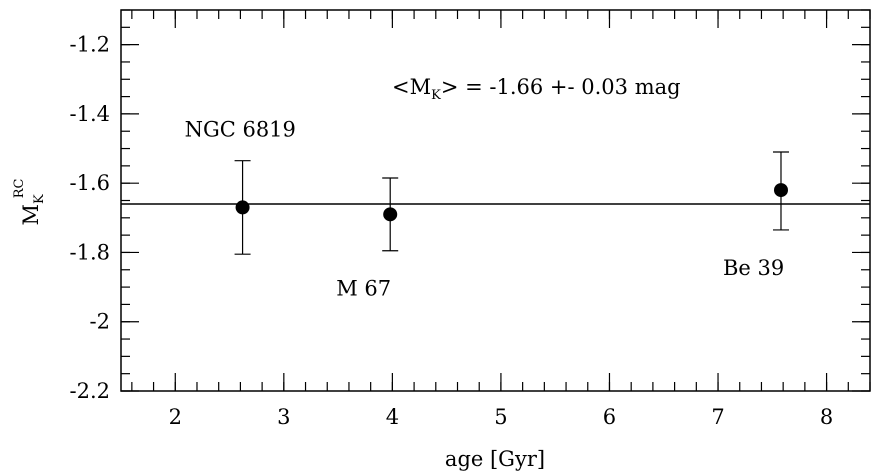 This screenshot has width=874, height=474. I want to click on y-axis-title-sub: K, so click(39, 199).